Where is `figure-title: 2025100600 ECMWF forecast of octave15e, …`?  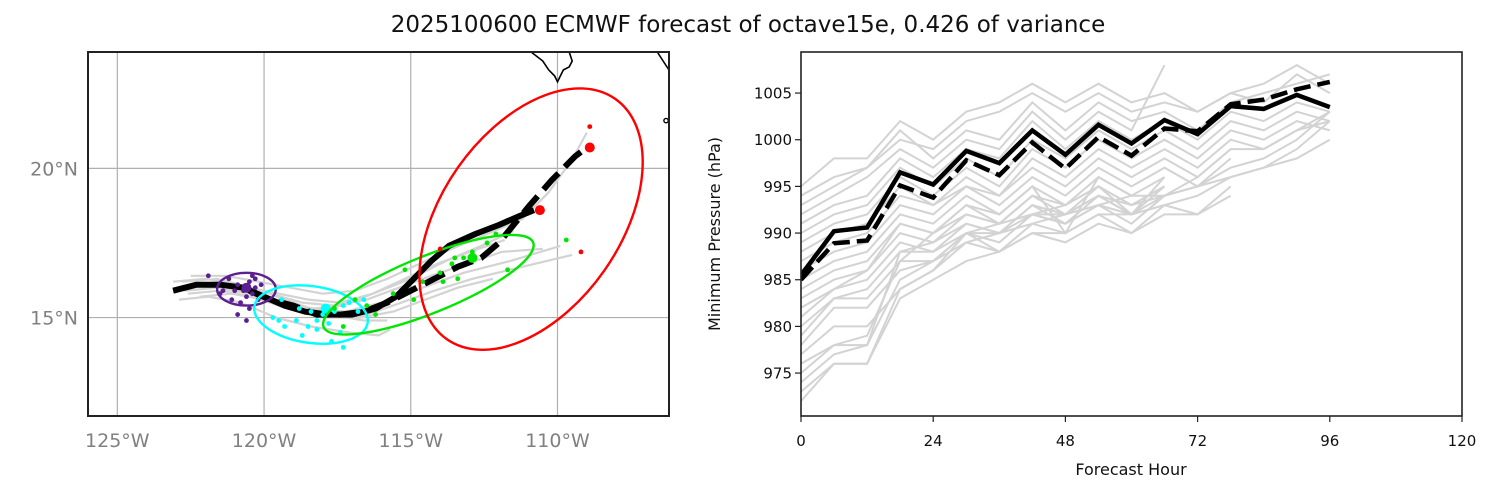
figure-title: 2025100600 ECMWF forecast of octave15e, … is located at coordinates (748, 25).